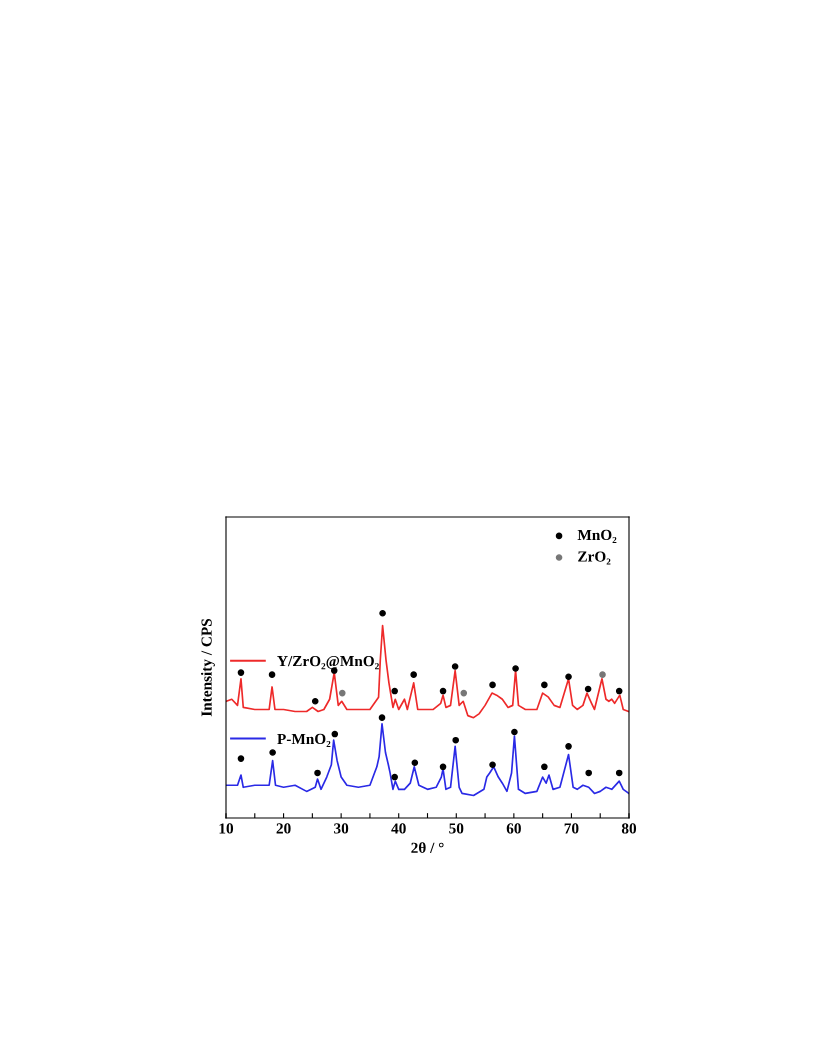  What do you see at coordinates (283, 828) in the screenshot?
I see `x-tick-label: 20` at bounding box center [283, 828].